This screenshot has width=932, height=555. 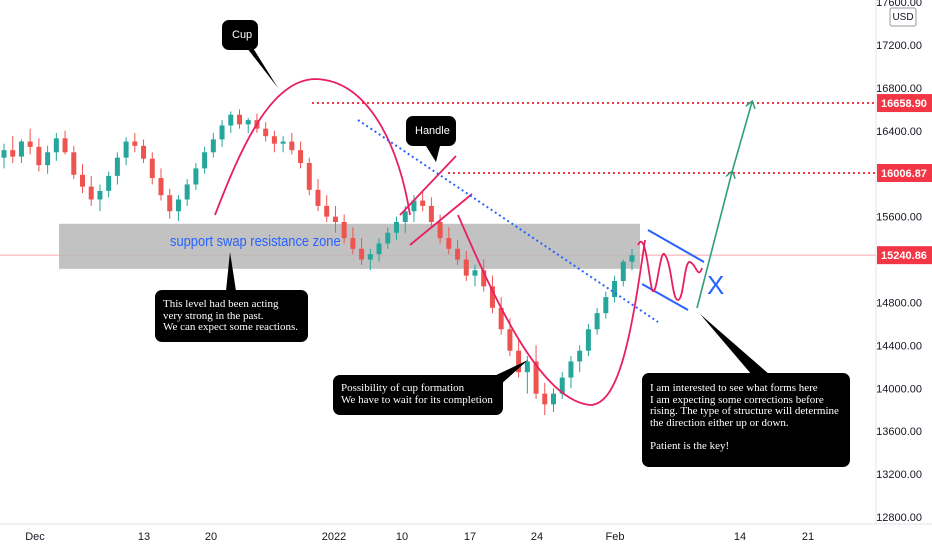 I want to click on y-tick-label: 13600.00, so click(x=899, y=432).